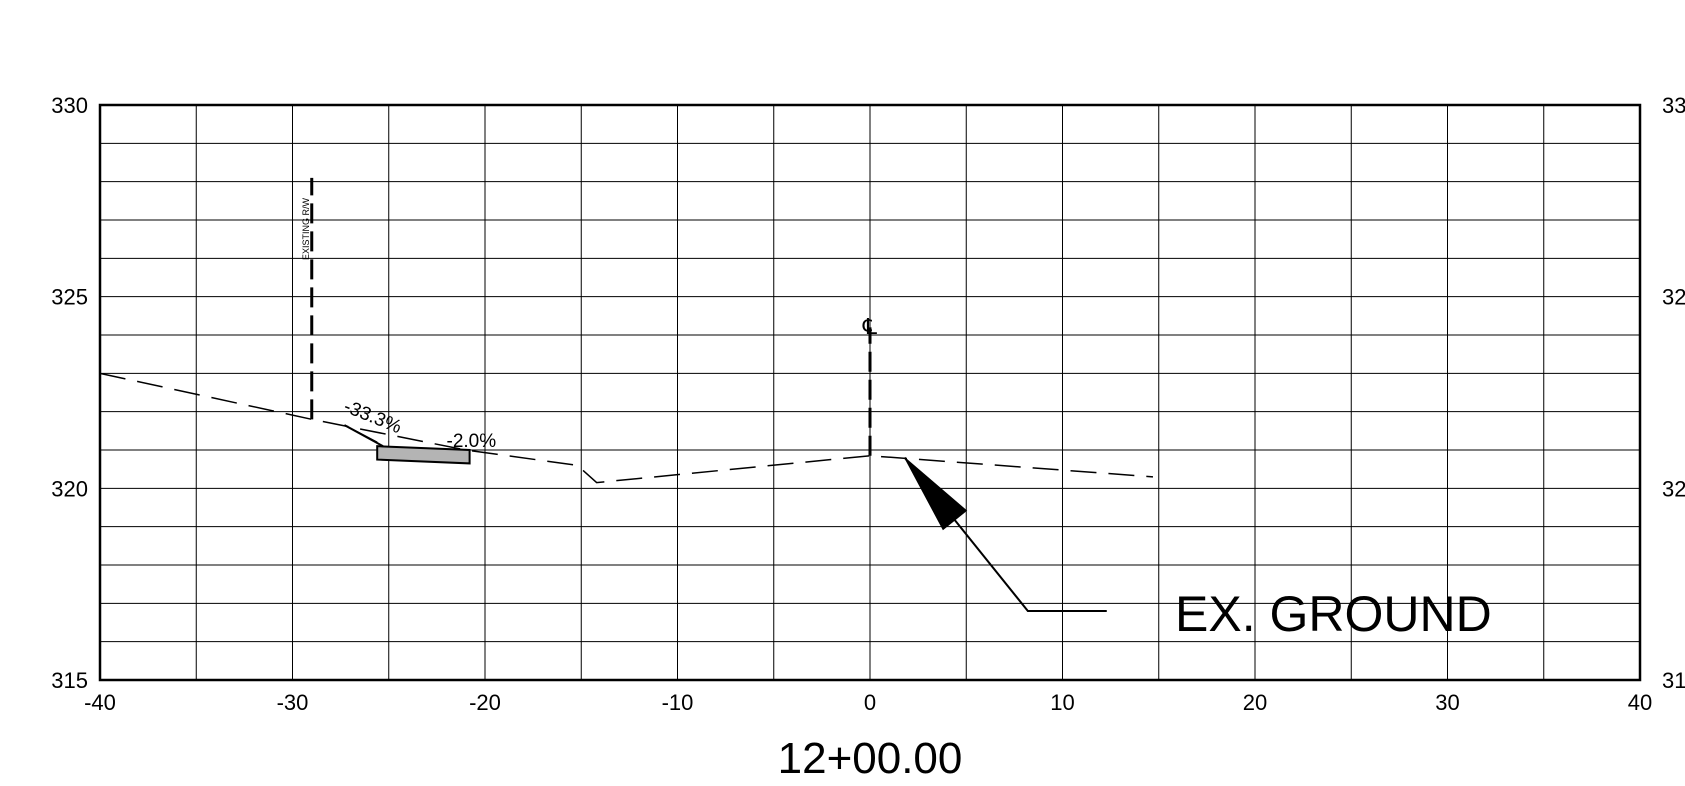 The image size is (1685, 786). I want to click on station-label: 12+00.00, so click(870, 758).